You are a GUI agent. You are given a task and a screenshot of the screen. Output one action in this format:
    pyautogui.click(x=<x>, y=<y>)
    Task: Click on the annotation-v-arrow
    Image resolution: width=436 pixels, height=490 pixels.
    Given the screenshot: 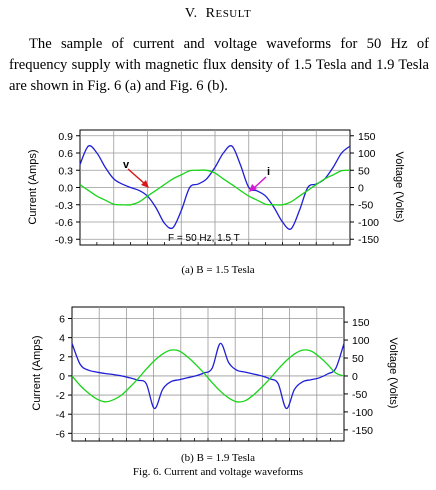 What is the action you would take?
    pyautogui.click(x=136, y=176)
    